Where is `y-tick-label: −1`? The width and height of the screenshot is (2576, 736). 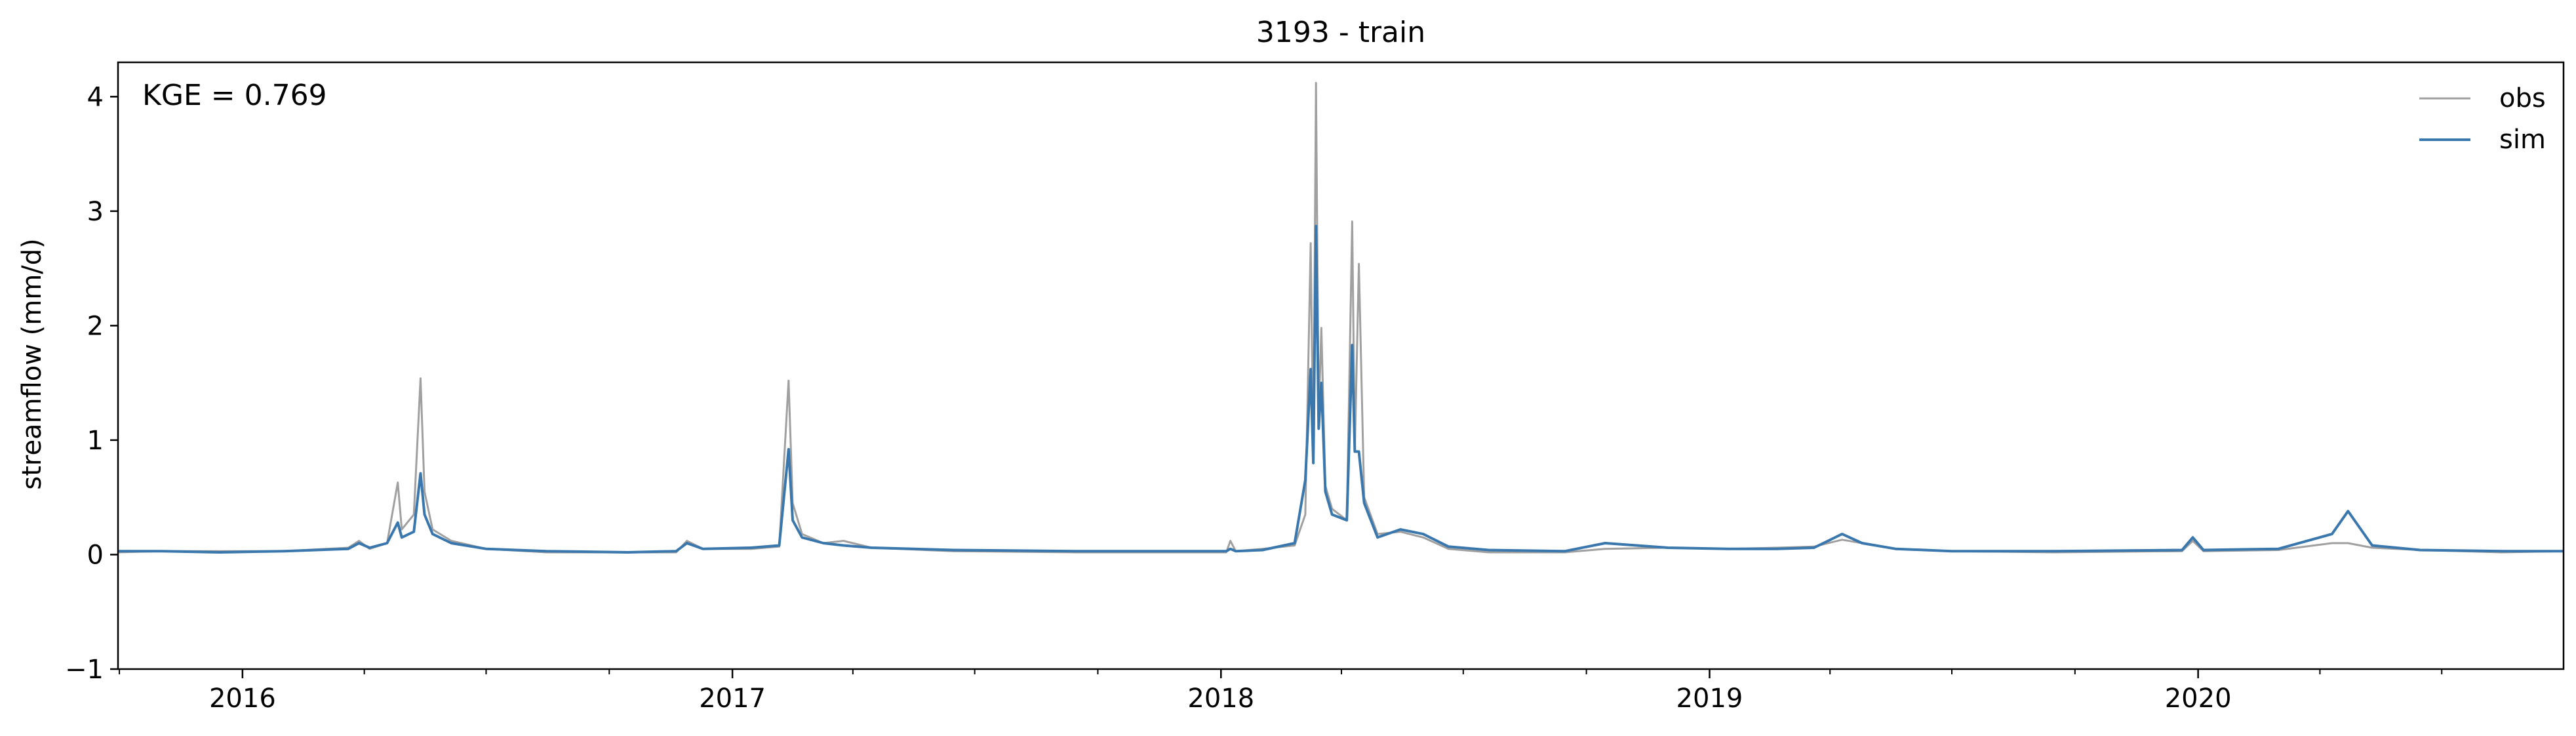
y-tick-label: −1 is located at coordinates (84, 670).